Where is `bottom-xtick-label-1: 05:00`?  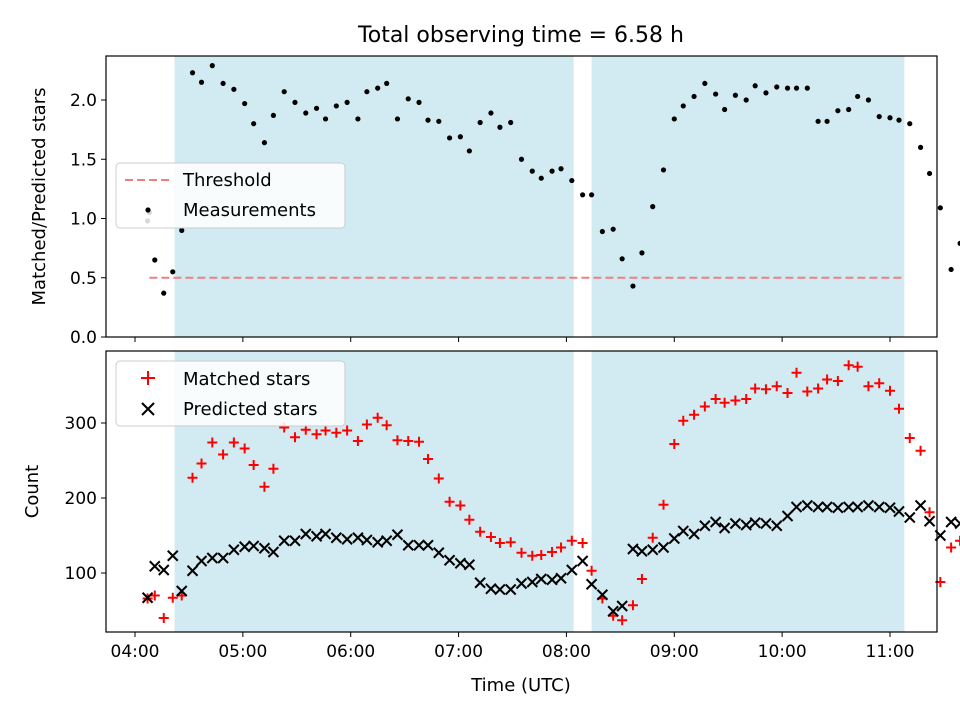 bottom-xtick-label-1: 05:00 is located at coordinates (242, 652).